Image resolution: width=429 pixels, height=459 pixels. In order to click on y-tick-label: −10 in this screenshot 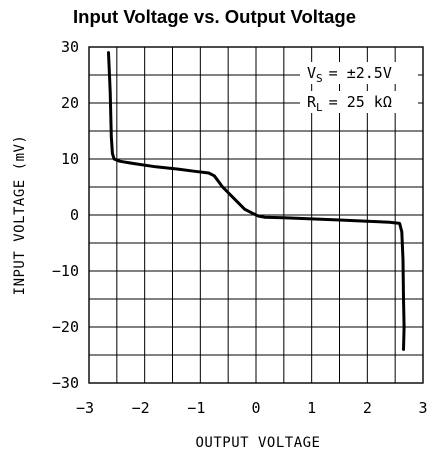, I will do `click(65, 271)`.